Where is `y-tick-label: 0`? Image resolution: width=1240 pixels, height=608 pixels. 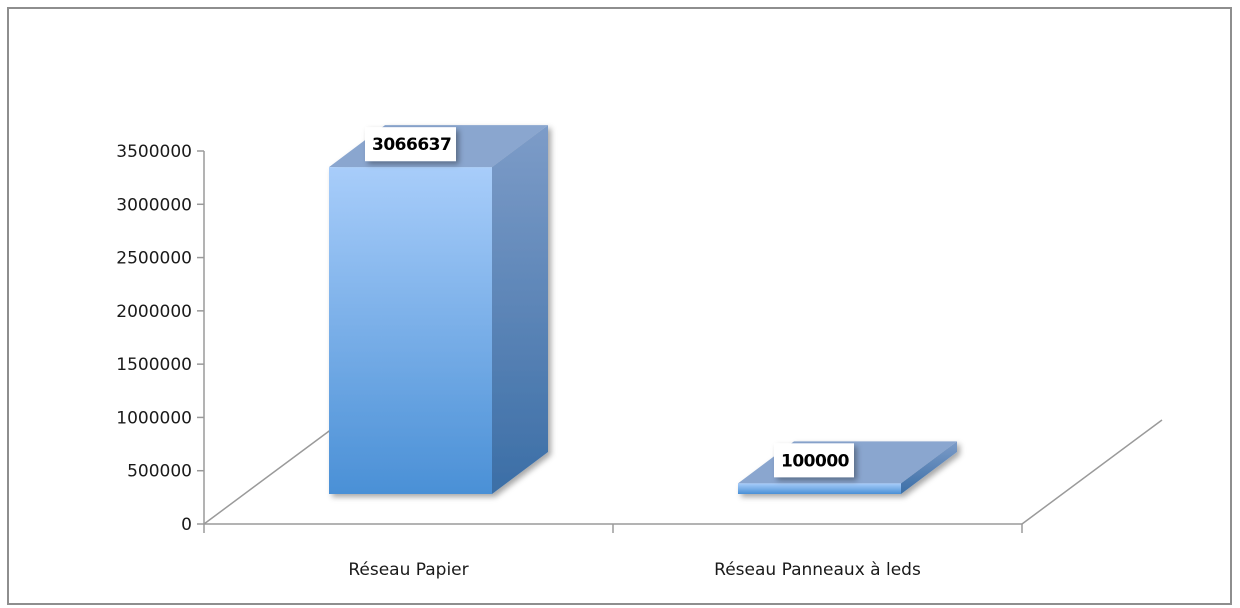
y-tick-label: 0 is located at coordinates (186, 525).